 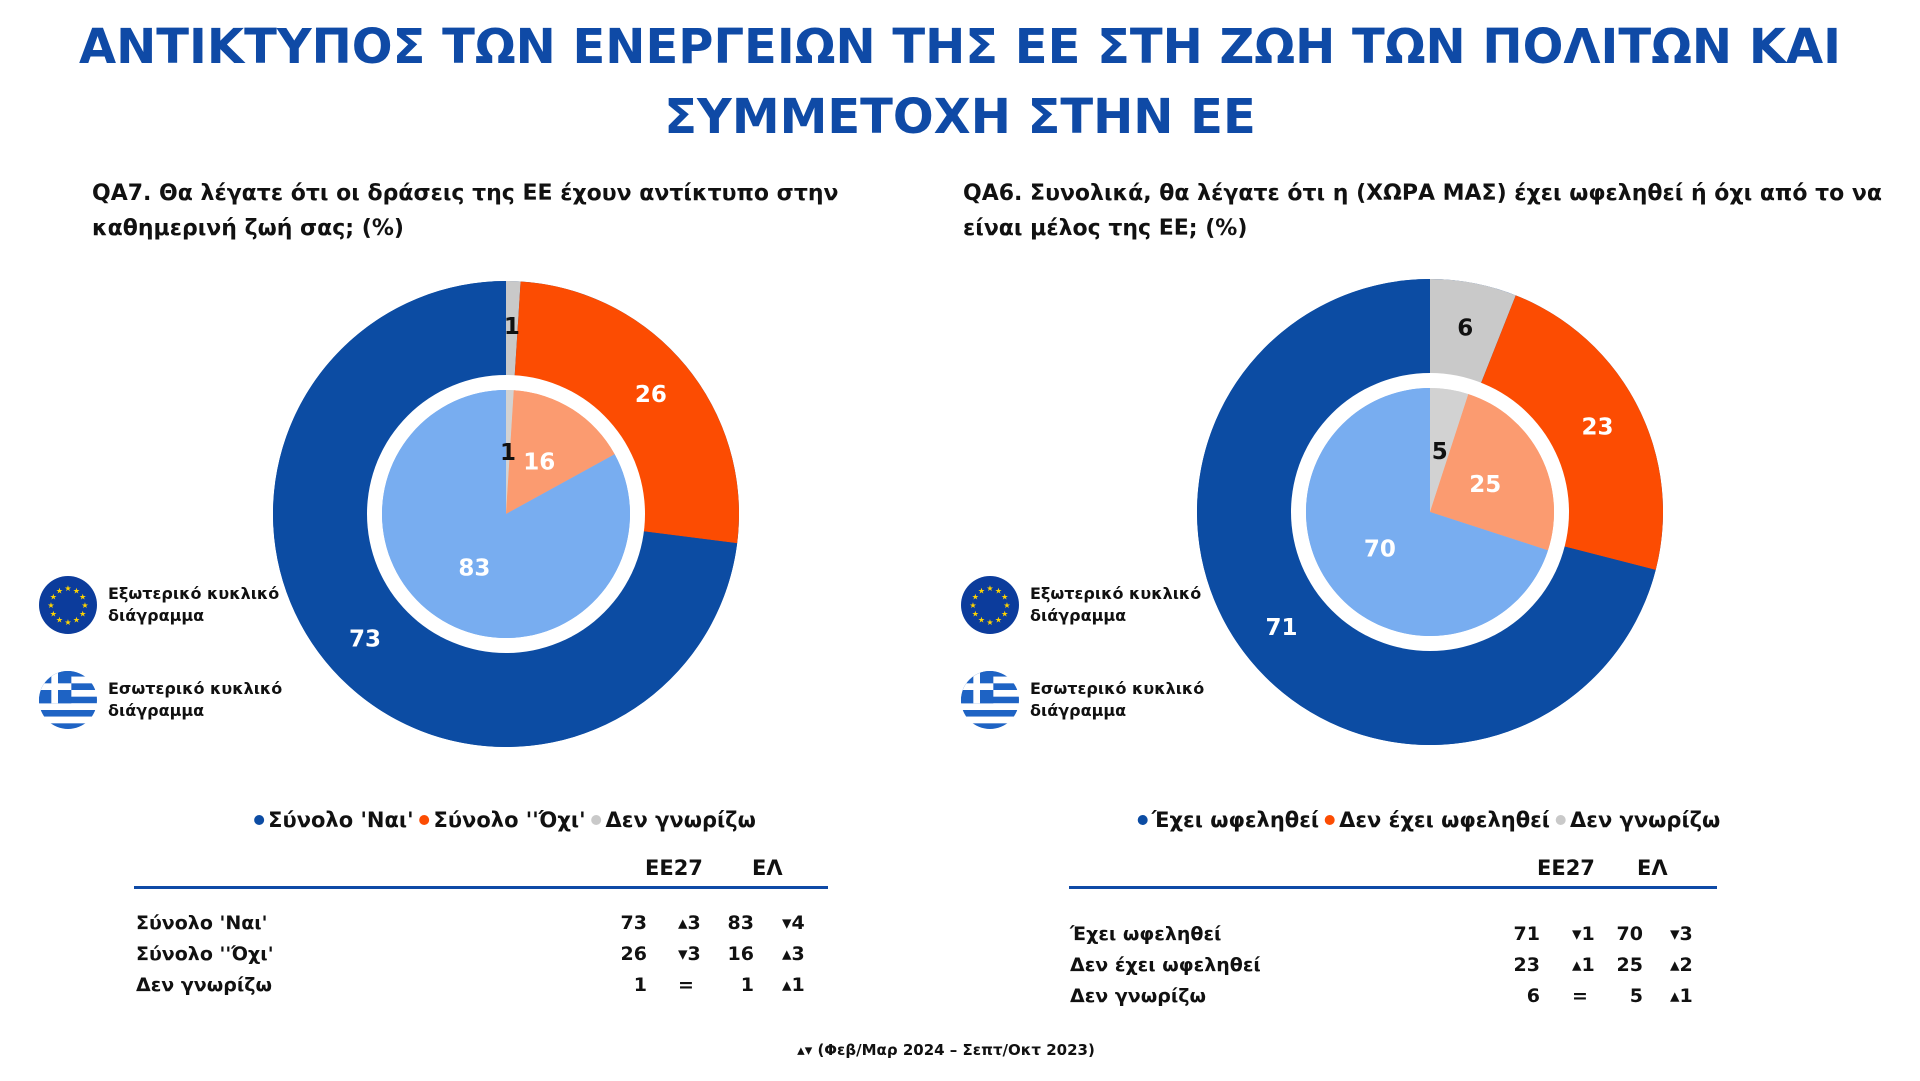 I want to click on eu27-value: 6, so click(x=1533, y=996).